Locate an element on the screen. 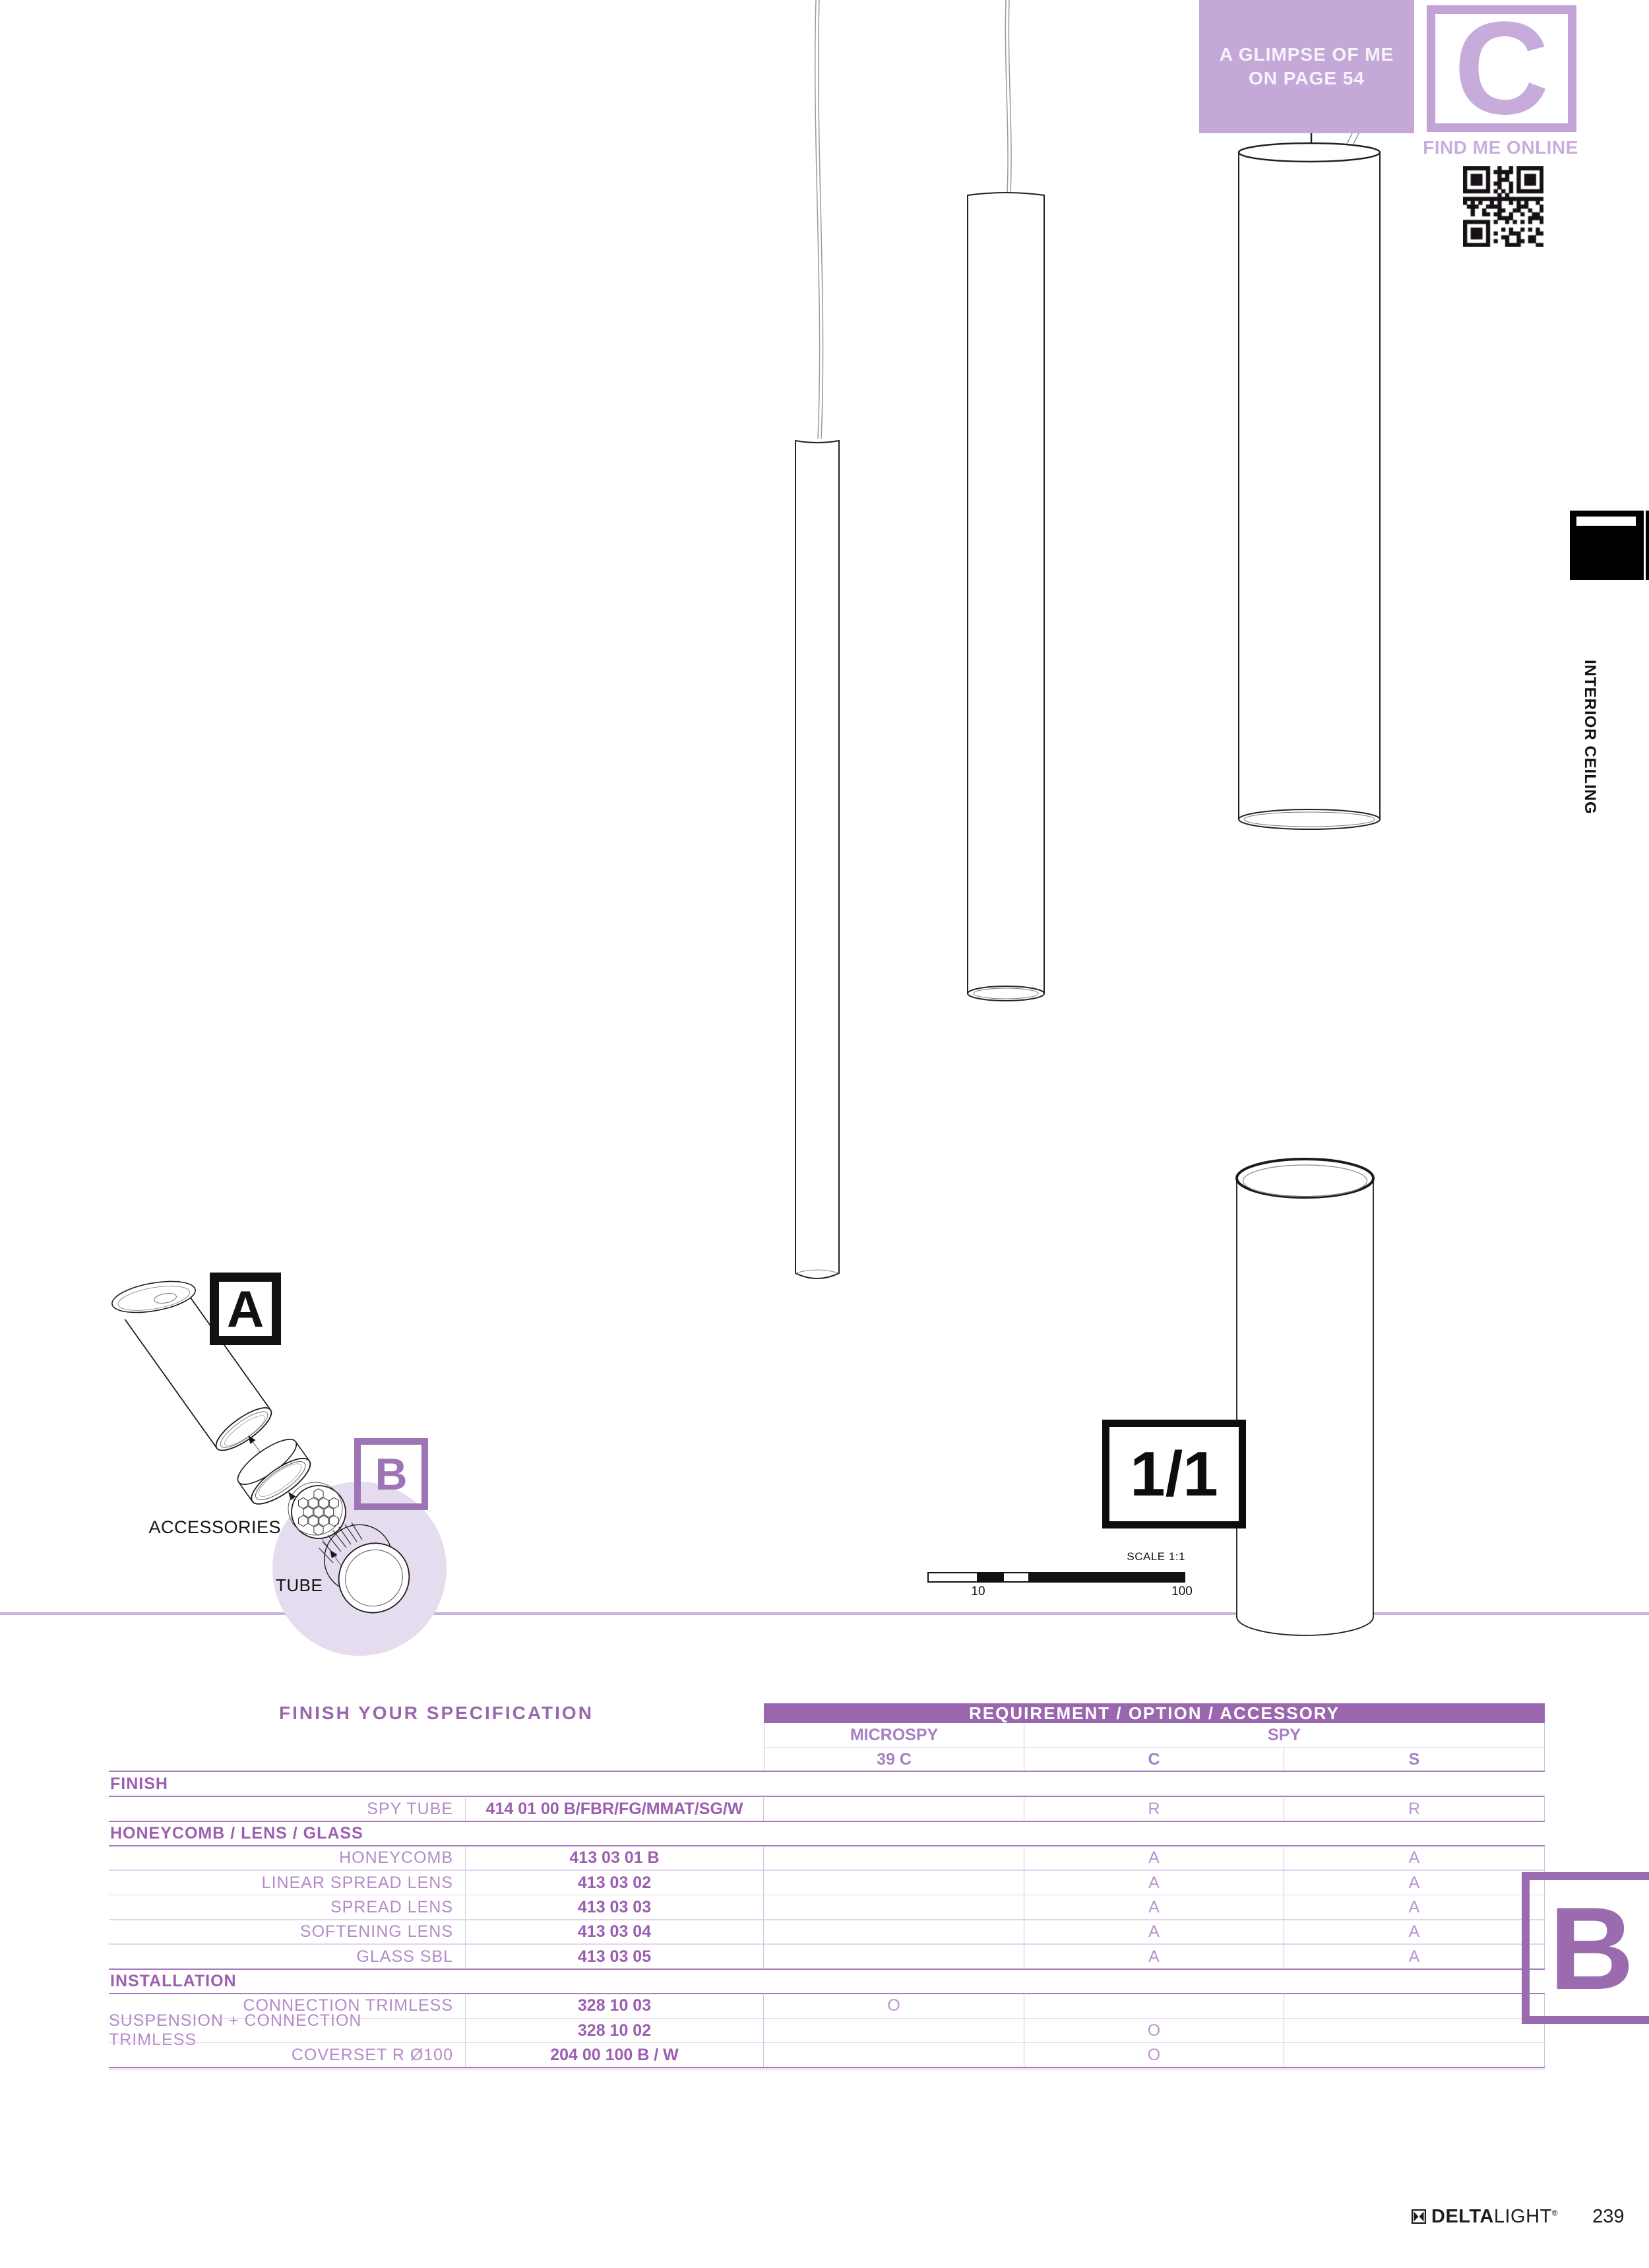 The height and width of the screenshot is (2268, 1649). qr-code is located at coordinates (1503, 206).